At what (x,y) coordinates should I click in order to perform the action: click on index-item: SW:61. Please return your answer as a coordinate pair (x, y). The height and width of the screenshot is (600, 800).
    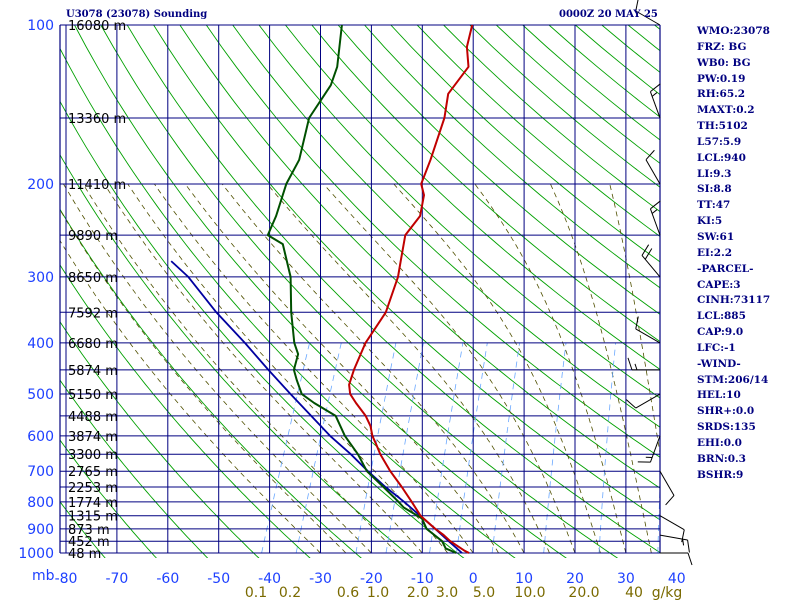
    Looking at the image, I should click on (716, 236).